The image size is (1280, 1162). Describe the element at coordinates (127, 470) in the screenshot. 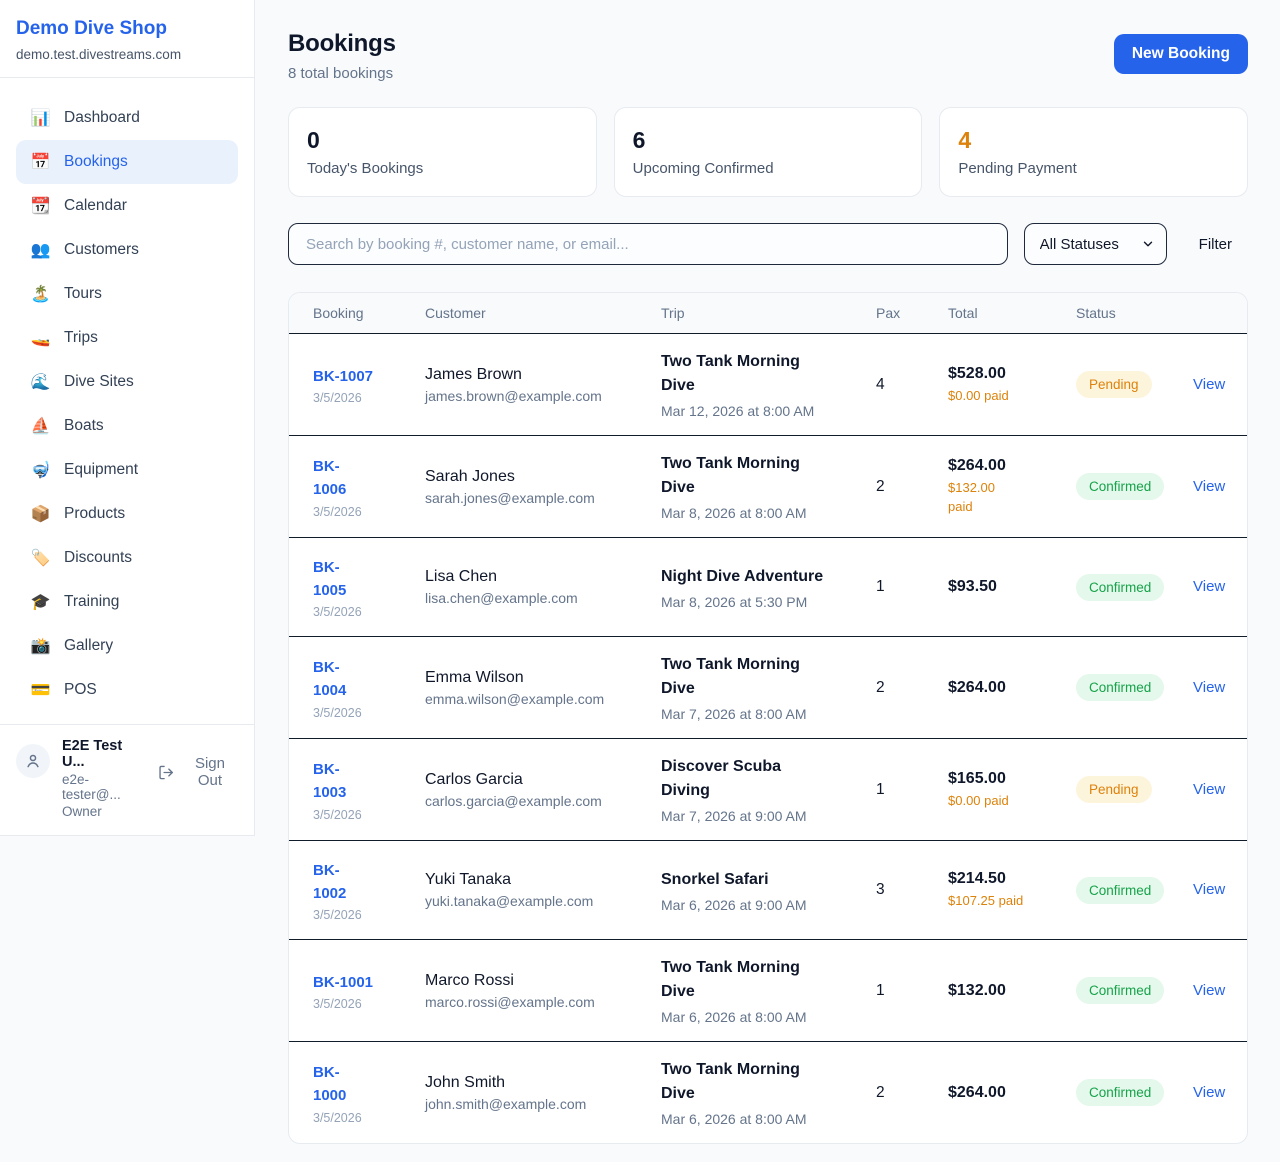

I see `sidebar-item-equipment: 🤿 Equipment` at that location.